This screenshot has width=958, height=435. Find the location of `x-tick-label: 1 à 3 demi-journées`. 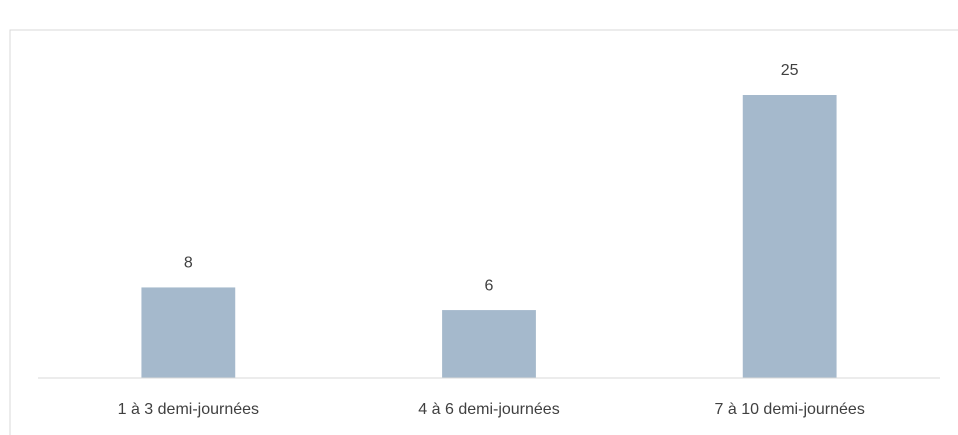

x-tick-label: 1 à 3 demi-journées is located at coordinates (188, 409).